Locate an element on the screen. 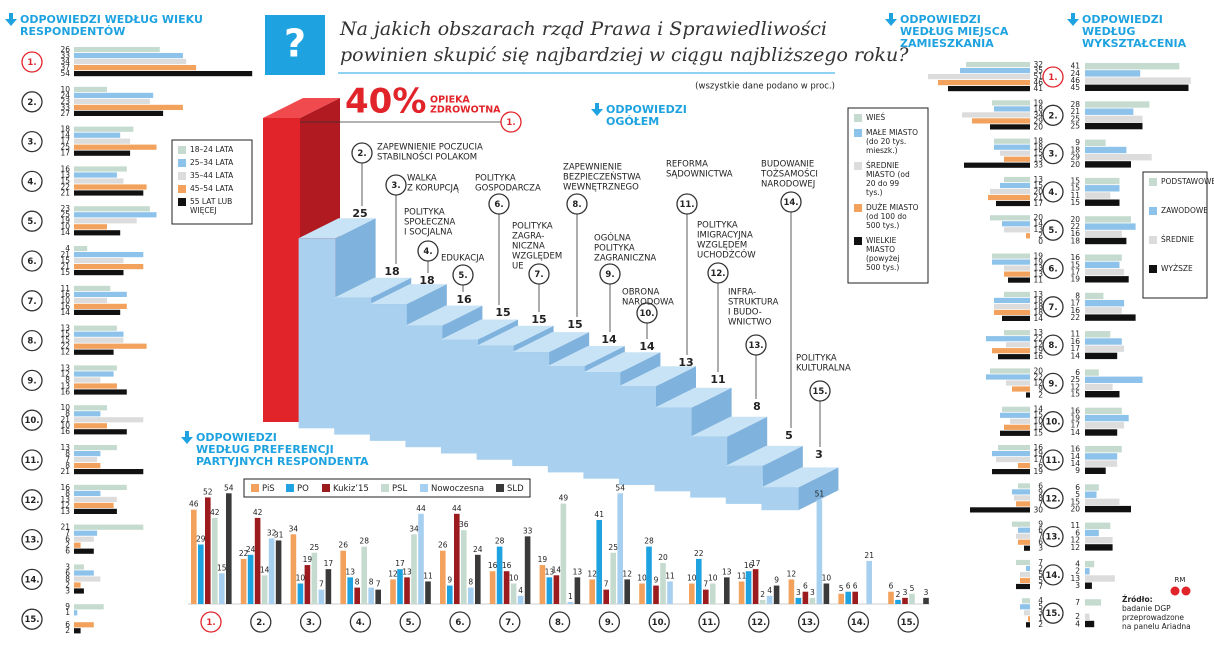 This screenshot has height=649, width=1214. category-label: NARODOWEJ is located at coordinates (788, 185).